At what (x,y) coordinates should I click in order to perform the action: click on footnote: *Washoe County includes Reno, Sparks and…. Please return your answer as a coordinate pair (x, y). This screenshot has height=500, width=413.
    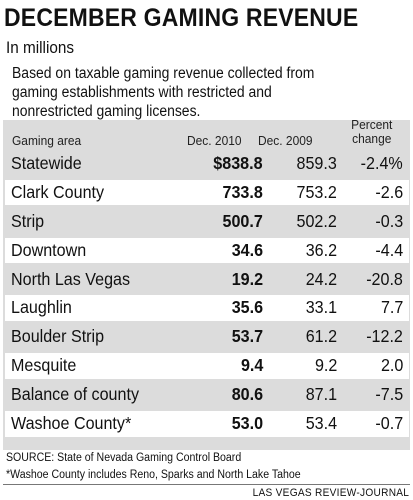
    Looking at the image, I should click on (153, 475).